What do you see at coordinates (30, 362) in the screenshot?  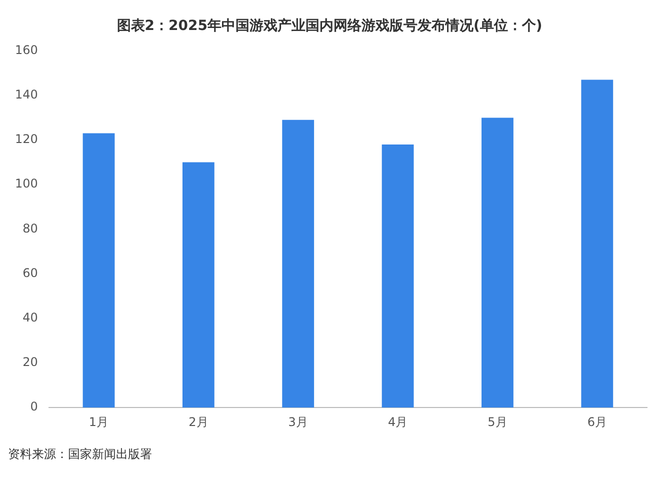 I see `y-tick-label: 20` at bounding box center [30, 362].